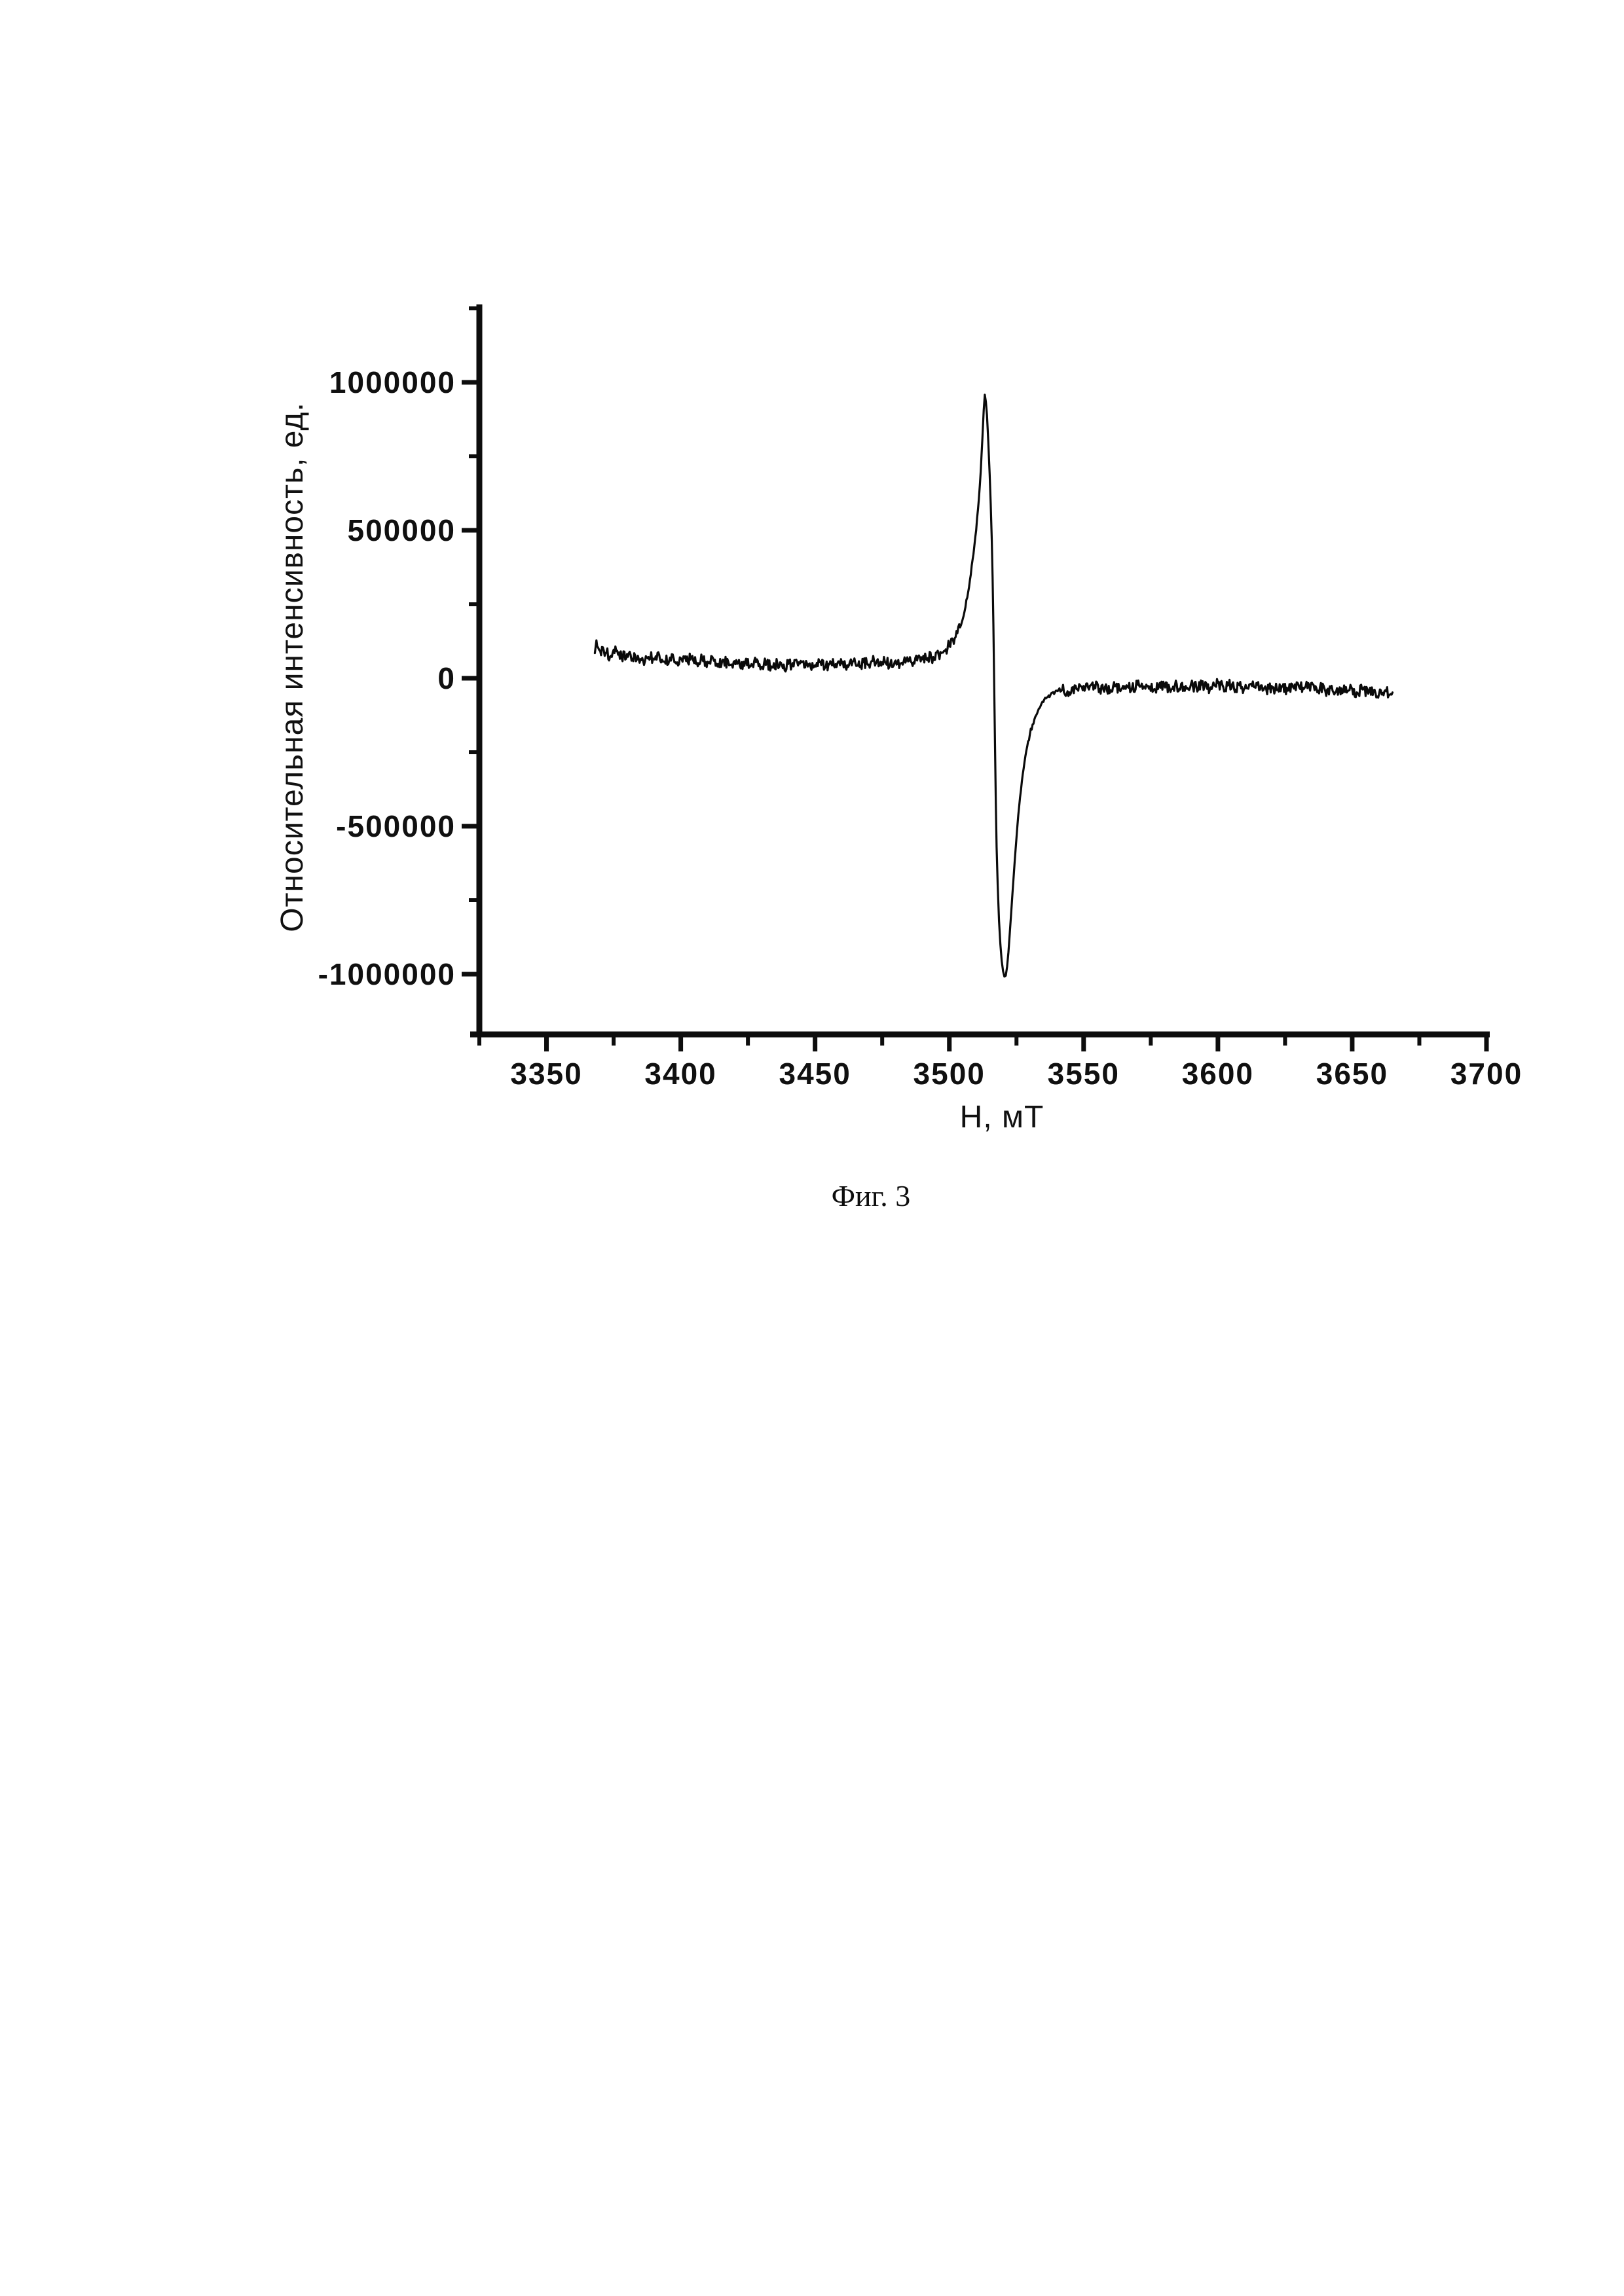  I want to click on x-tick-label: 3450, so click(815, 1074).